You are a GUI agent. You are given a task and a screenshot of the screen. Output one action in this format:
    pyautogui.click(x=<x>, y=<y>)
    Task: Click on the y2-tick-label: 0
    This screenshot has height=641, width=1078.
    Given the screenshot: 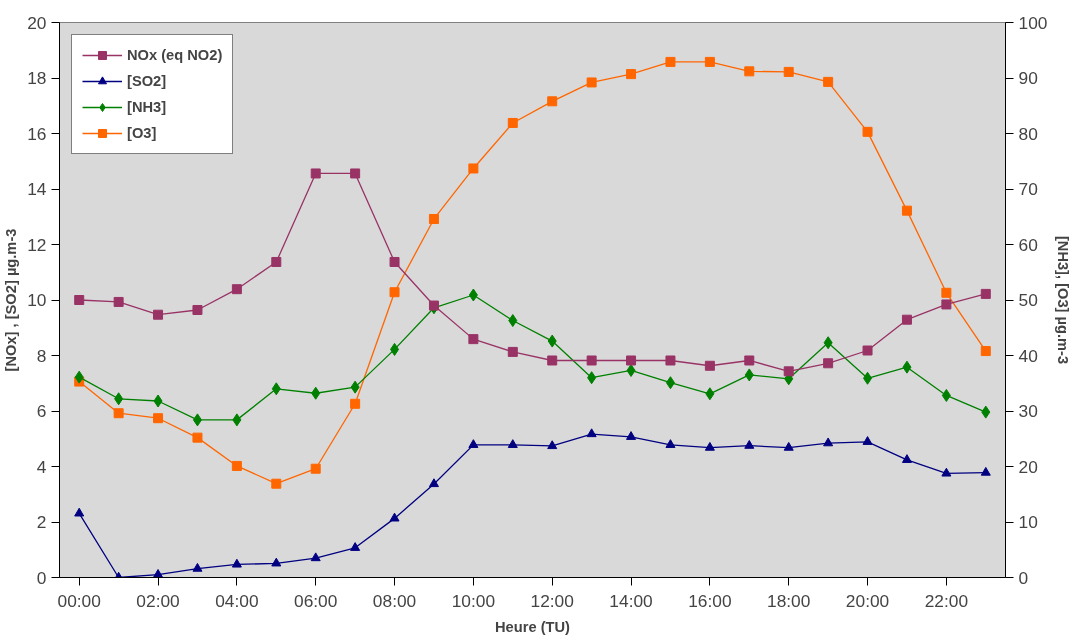 What is the action you would take?
    pyautogui.click(x=1023, y=577)
    